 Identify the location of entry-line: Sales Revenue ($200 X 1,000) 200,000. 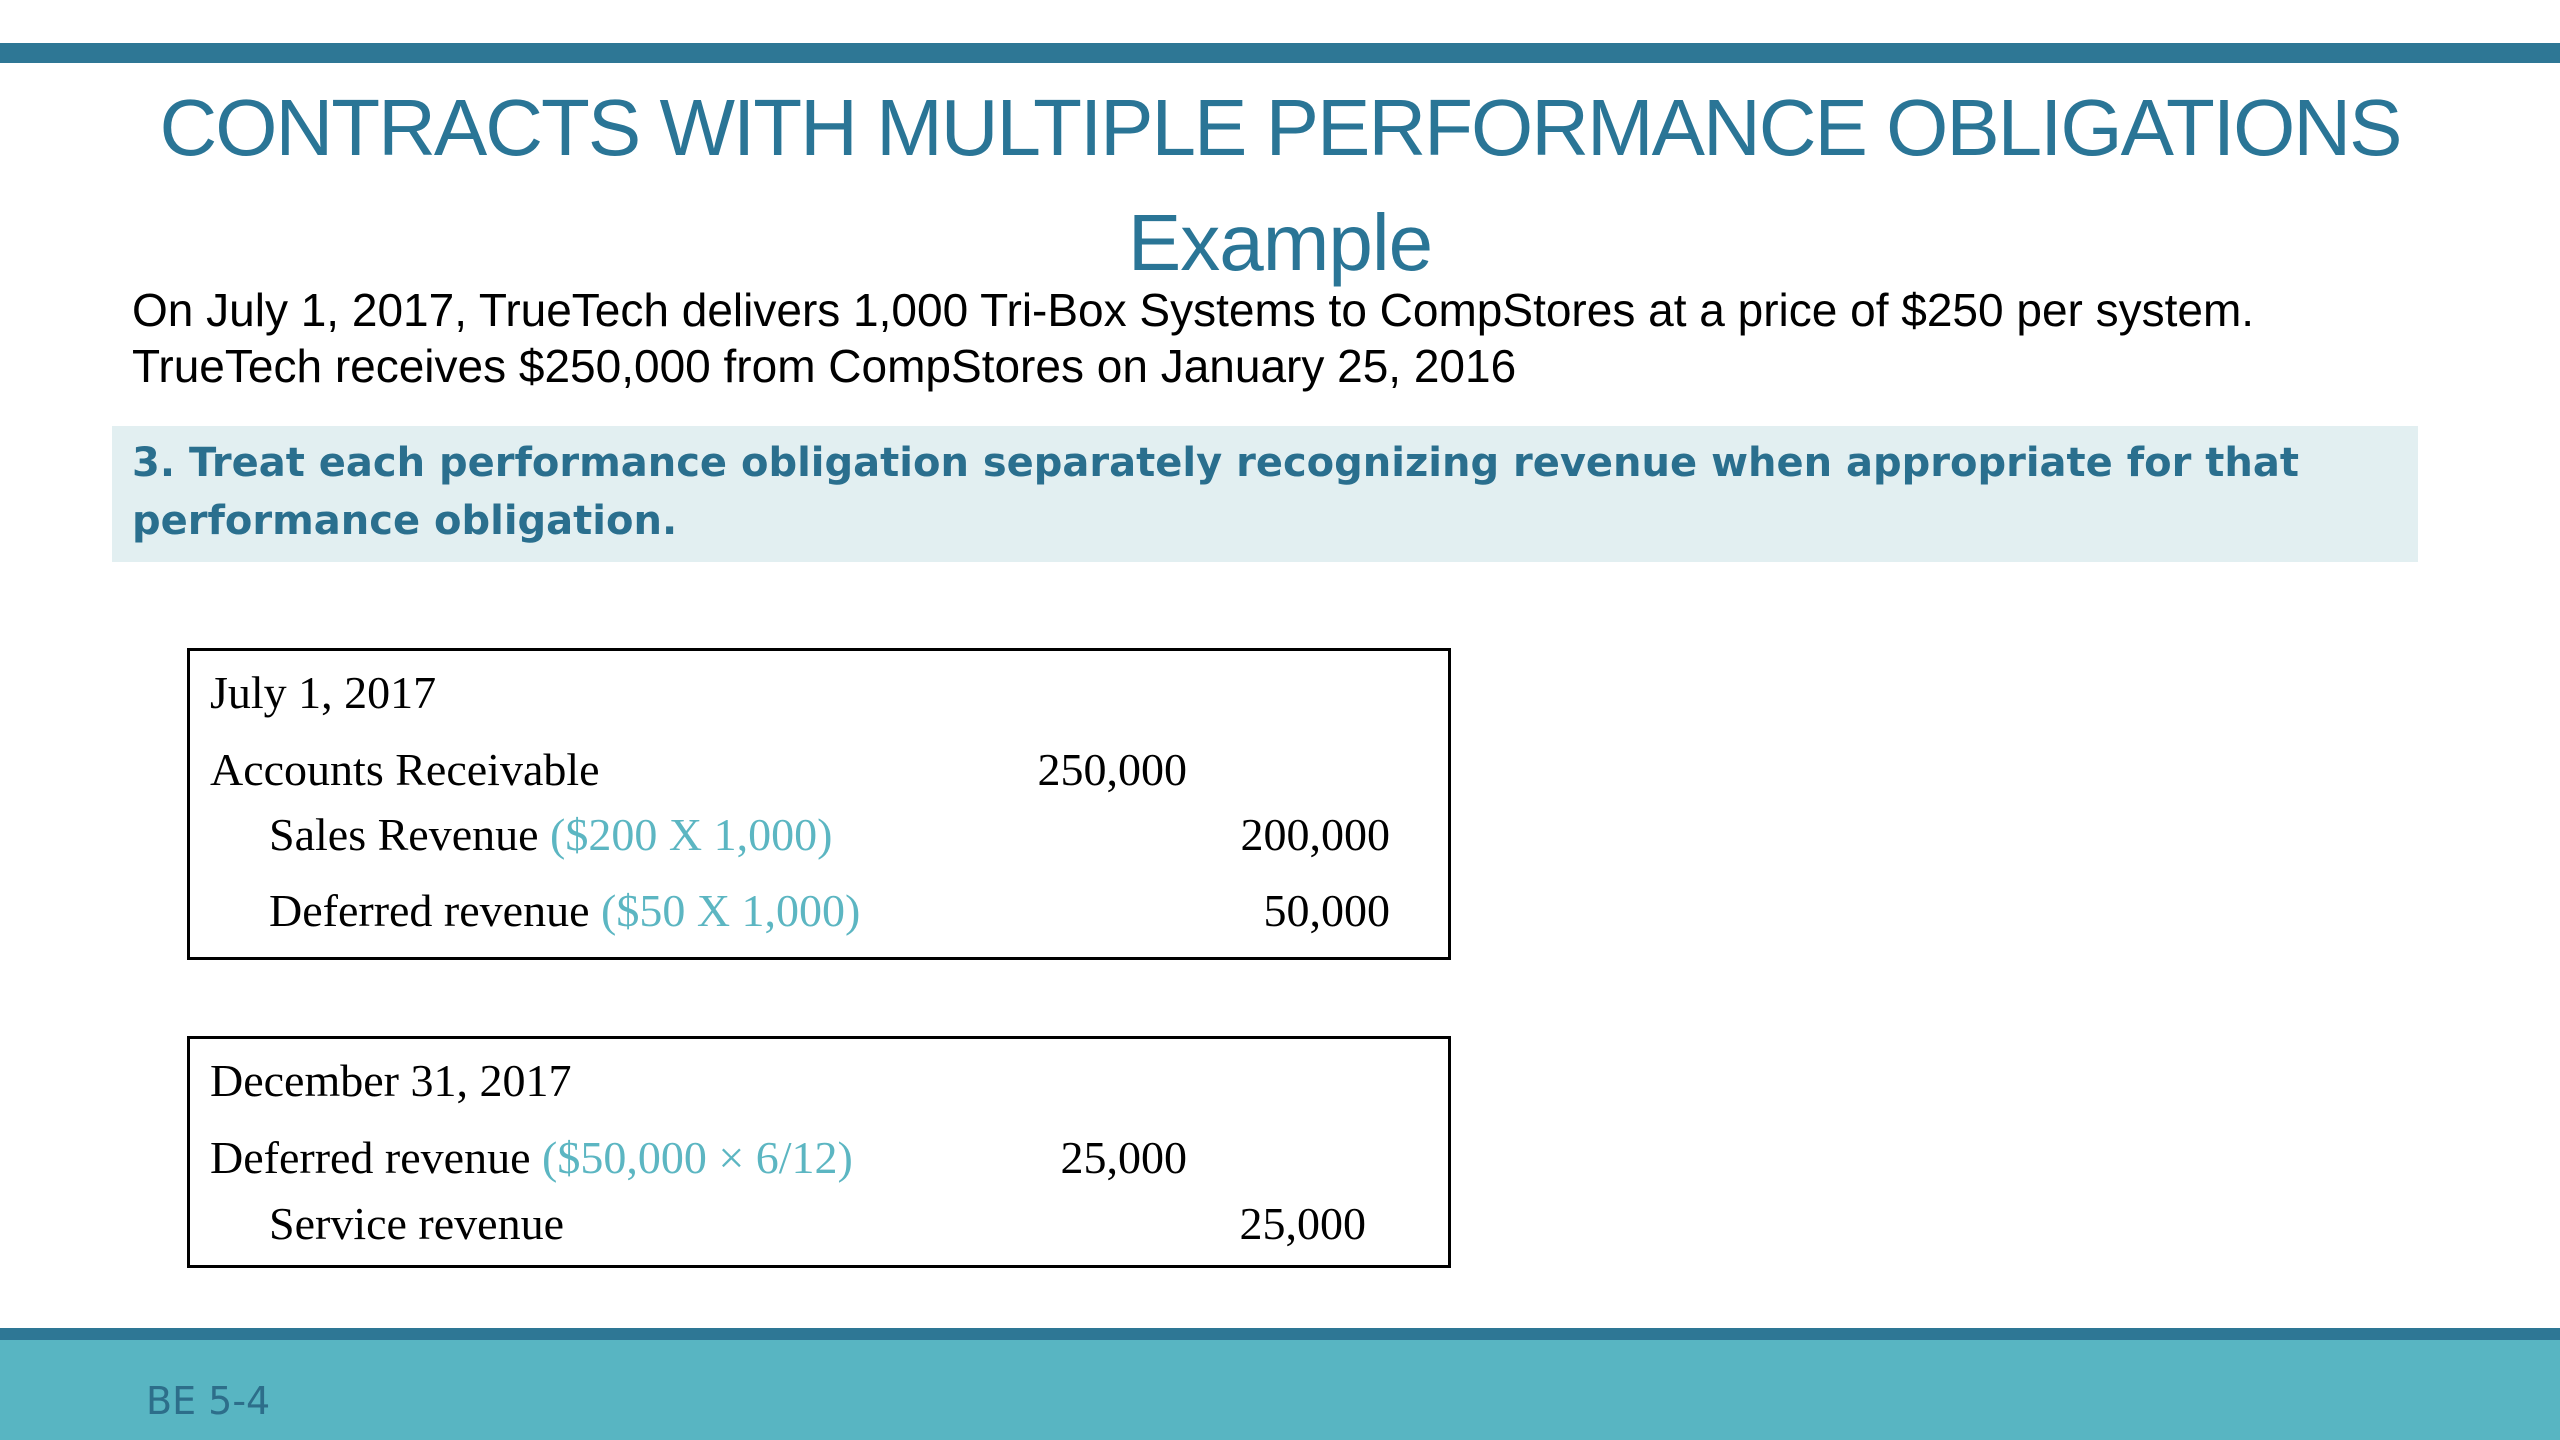
(819, 835).